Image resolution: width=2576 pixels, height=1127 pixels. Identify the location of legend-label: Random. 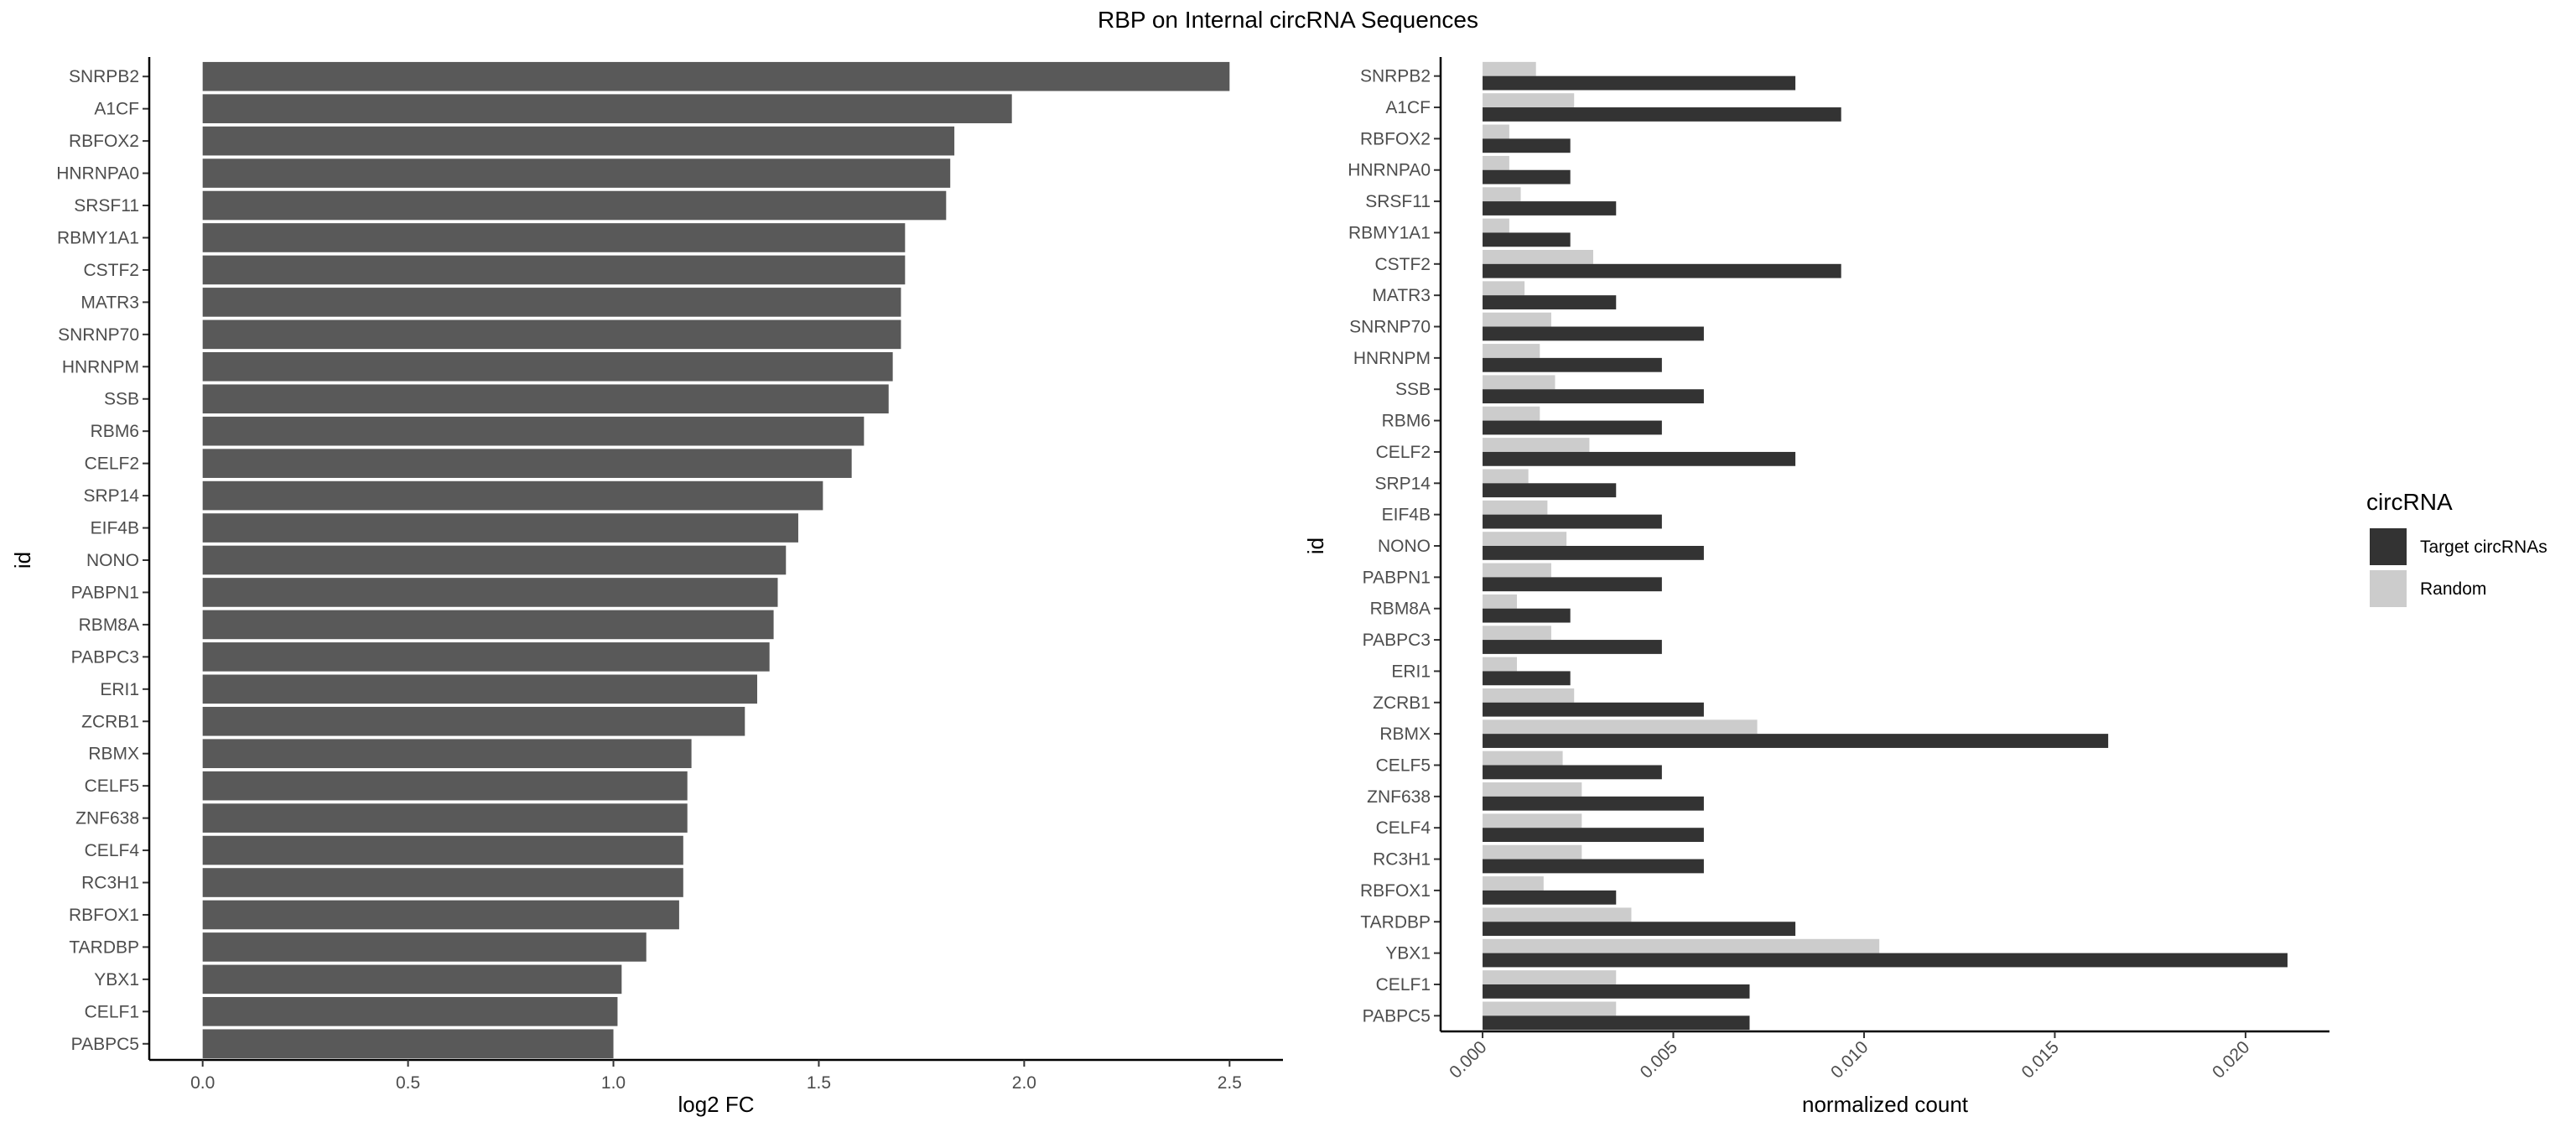
(2453, 589).